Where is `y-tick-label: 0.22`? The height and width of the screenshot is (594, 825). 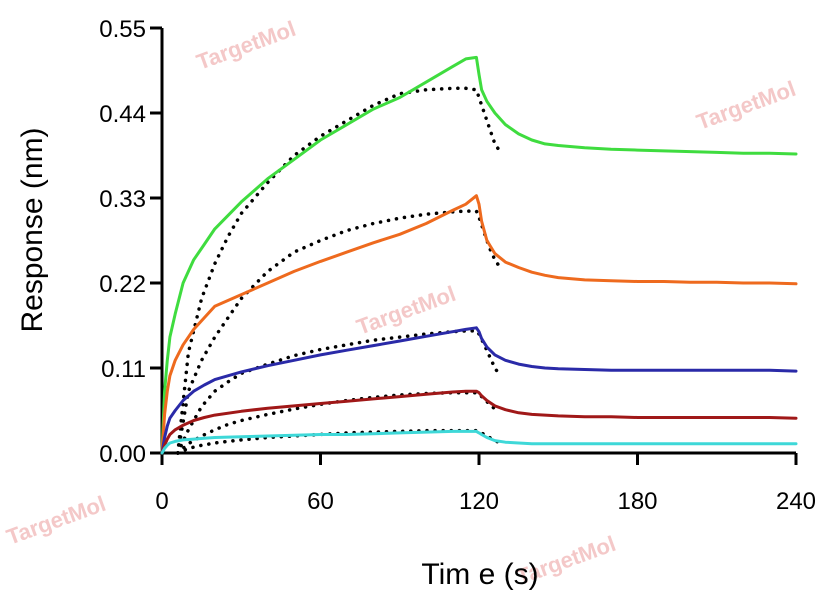 y-tick-label: 0.22 is located at coordinates (122, 284).